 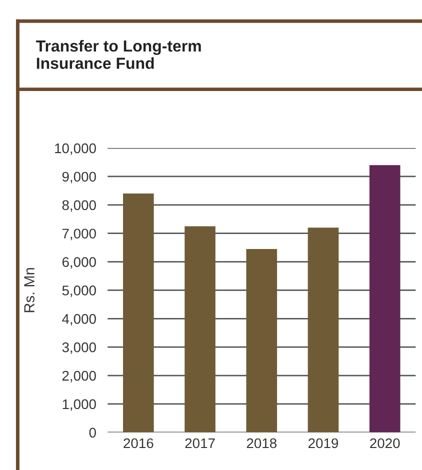 I want to click on y-axis-title: Rs. Mn, so click(x=29, y=290).